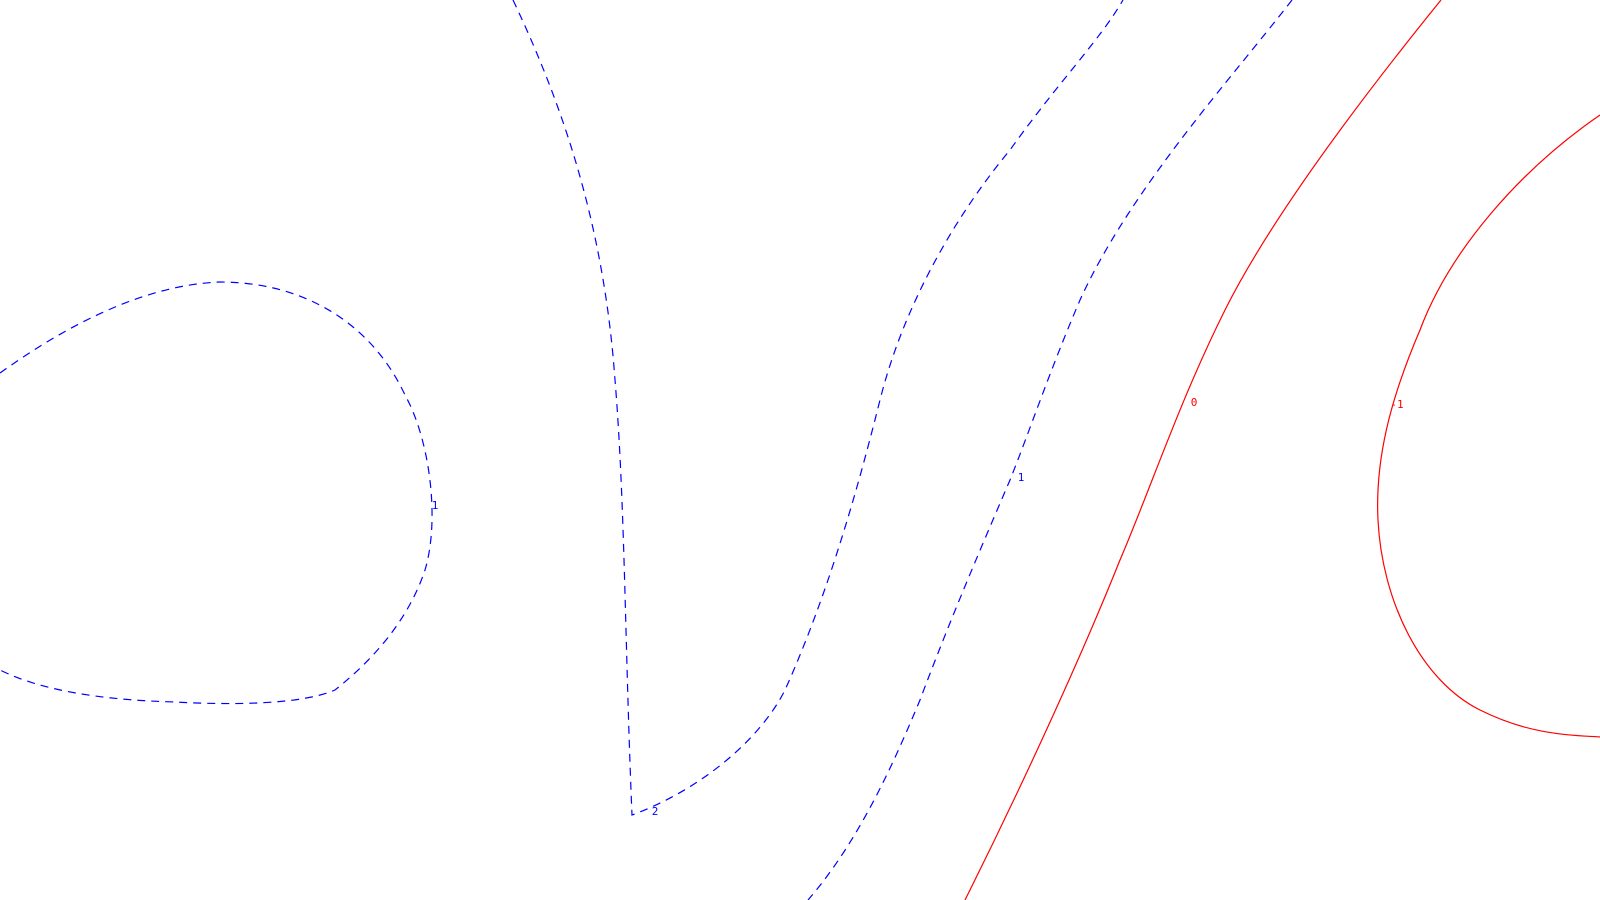  What do you see at coordinates (435, 505) in the screenshot?
I see `contour-label-level-1-left: 1` at bounding box center [435, 505].